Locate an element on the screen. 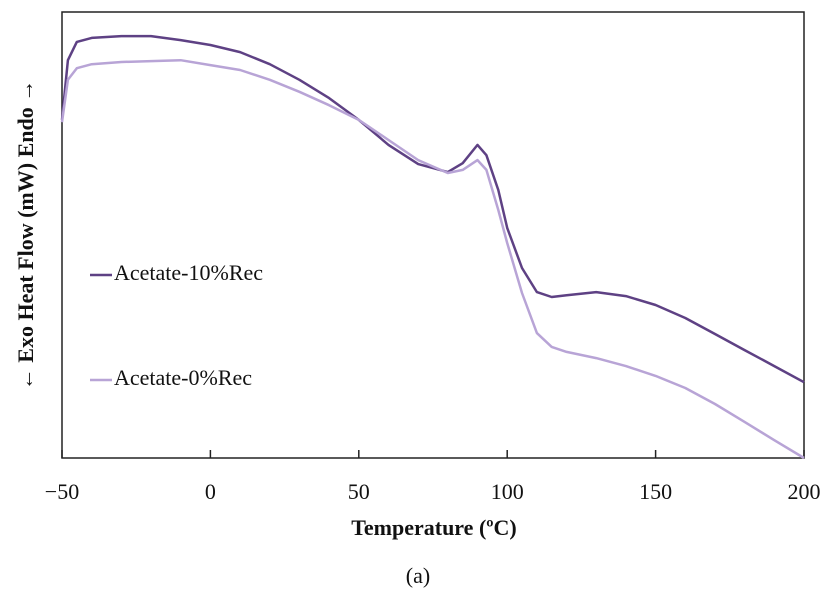 The height and width of the screenshot is (597, 836). x-tick-label: 200 is located at coordinates (804, 491).